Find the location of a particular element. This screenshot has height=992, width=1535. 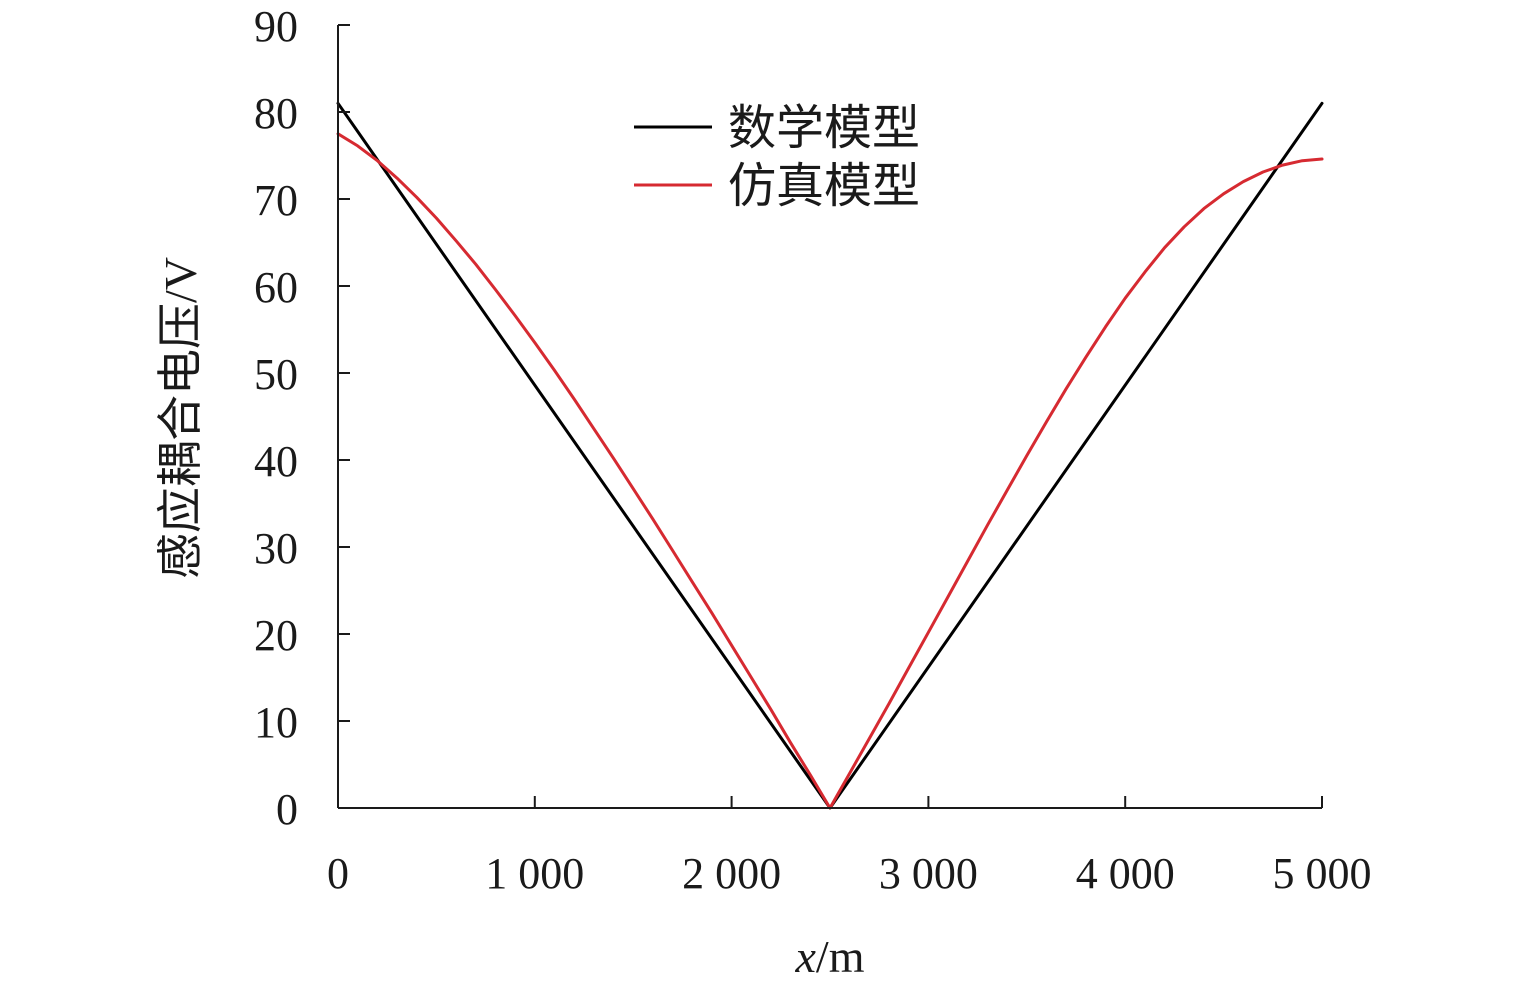

x-axis-title: x/m is located at coordinates (830, 956).